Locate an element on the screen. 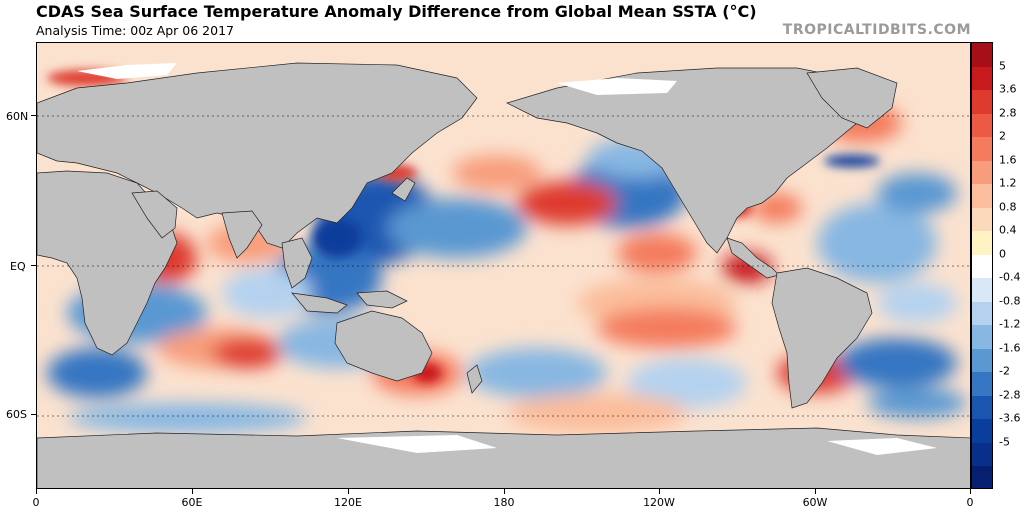  lat-label-60n: 60N is located at coordinates (17, 116).